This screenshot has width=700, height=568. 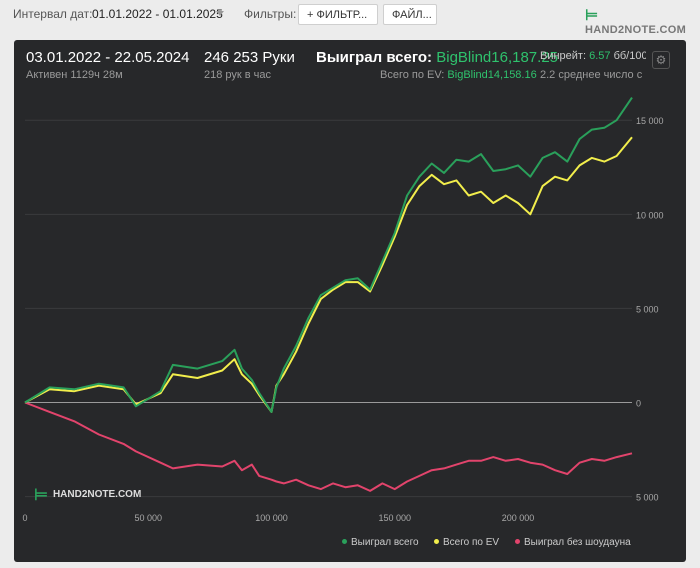 What do you see at coordinates (636, 30) in the screenshot?
I see `logo-text: HAND2NOTE.COM` at bounding box center [636, 30].